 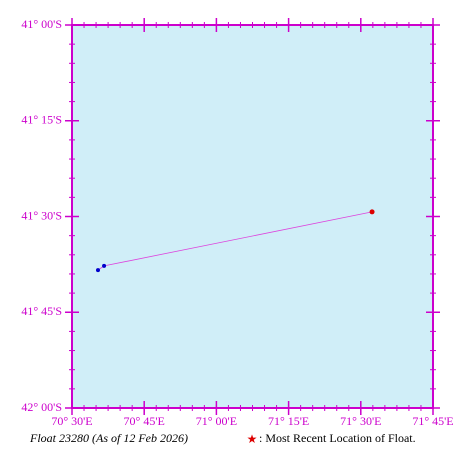 I want to click on x-tick-label: 71° 00'E, so click(x=216, y=421).